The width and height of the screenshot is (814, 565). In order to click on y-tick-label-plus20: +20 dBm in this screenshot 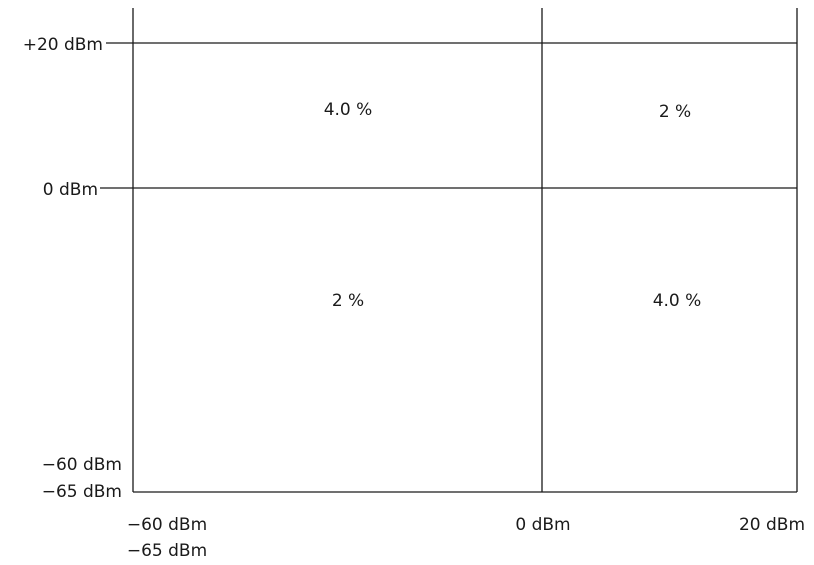, I will do `click(63, 45)`.